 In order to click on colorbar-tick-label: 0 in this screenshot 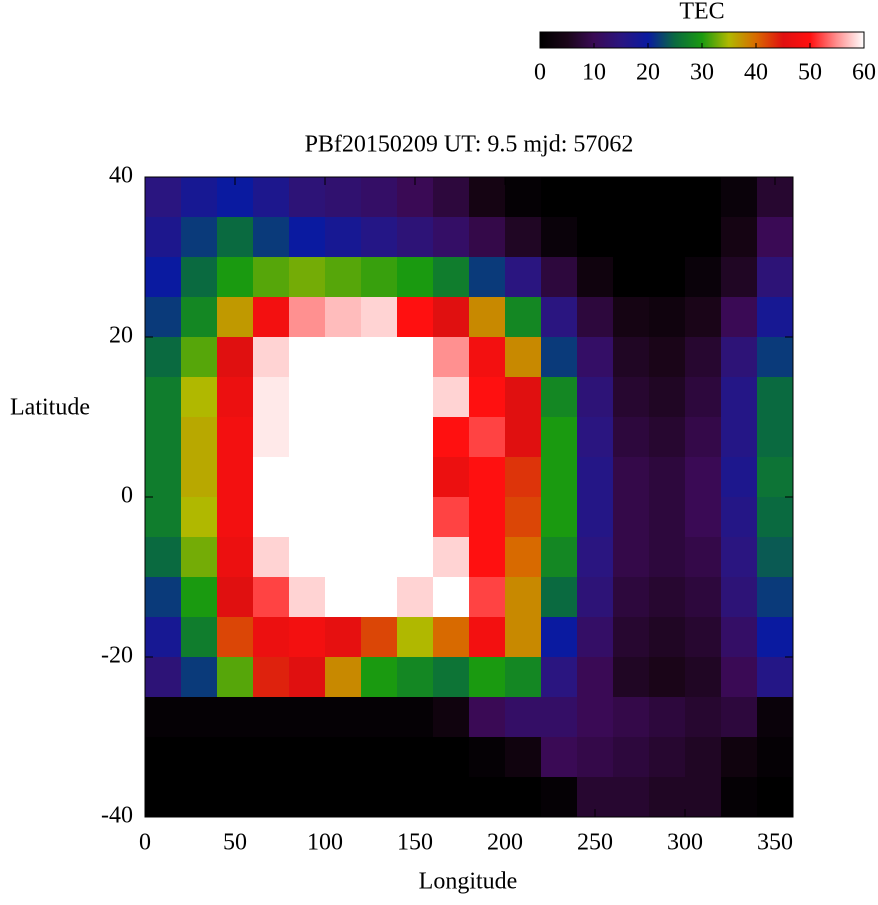, I will do `click(540, 73)`.